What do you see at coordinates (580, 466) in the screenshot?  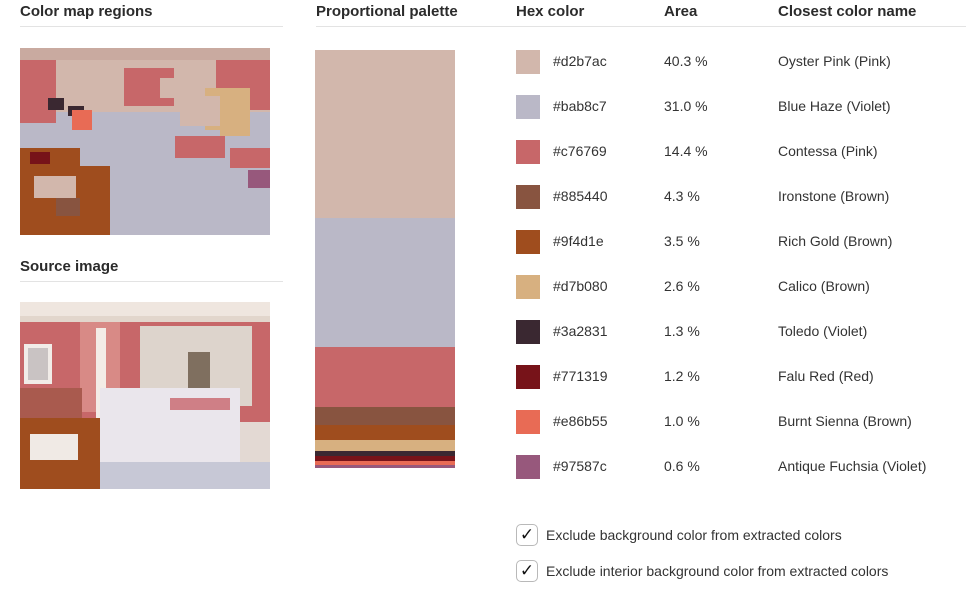 I see `hex-value: #97587c` at bounding box center [580, 466].